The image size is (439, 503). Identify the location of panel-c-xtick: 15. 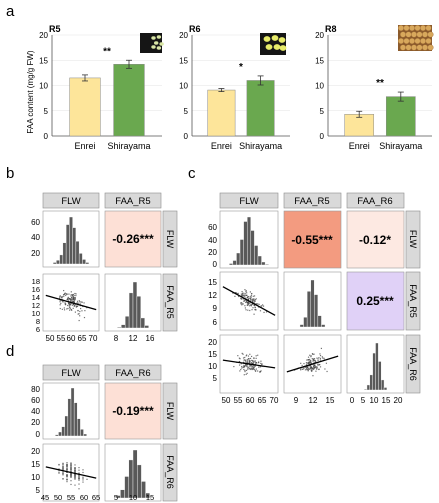
(386, 400).